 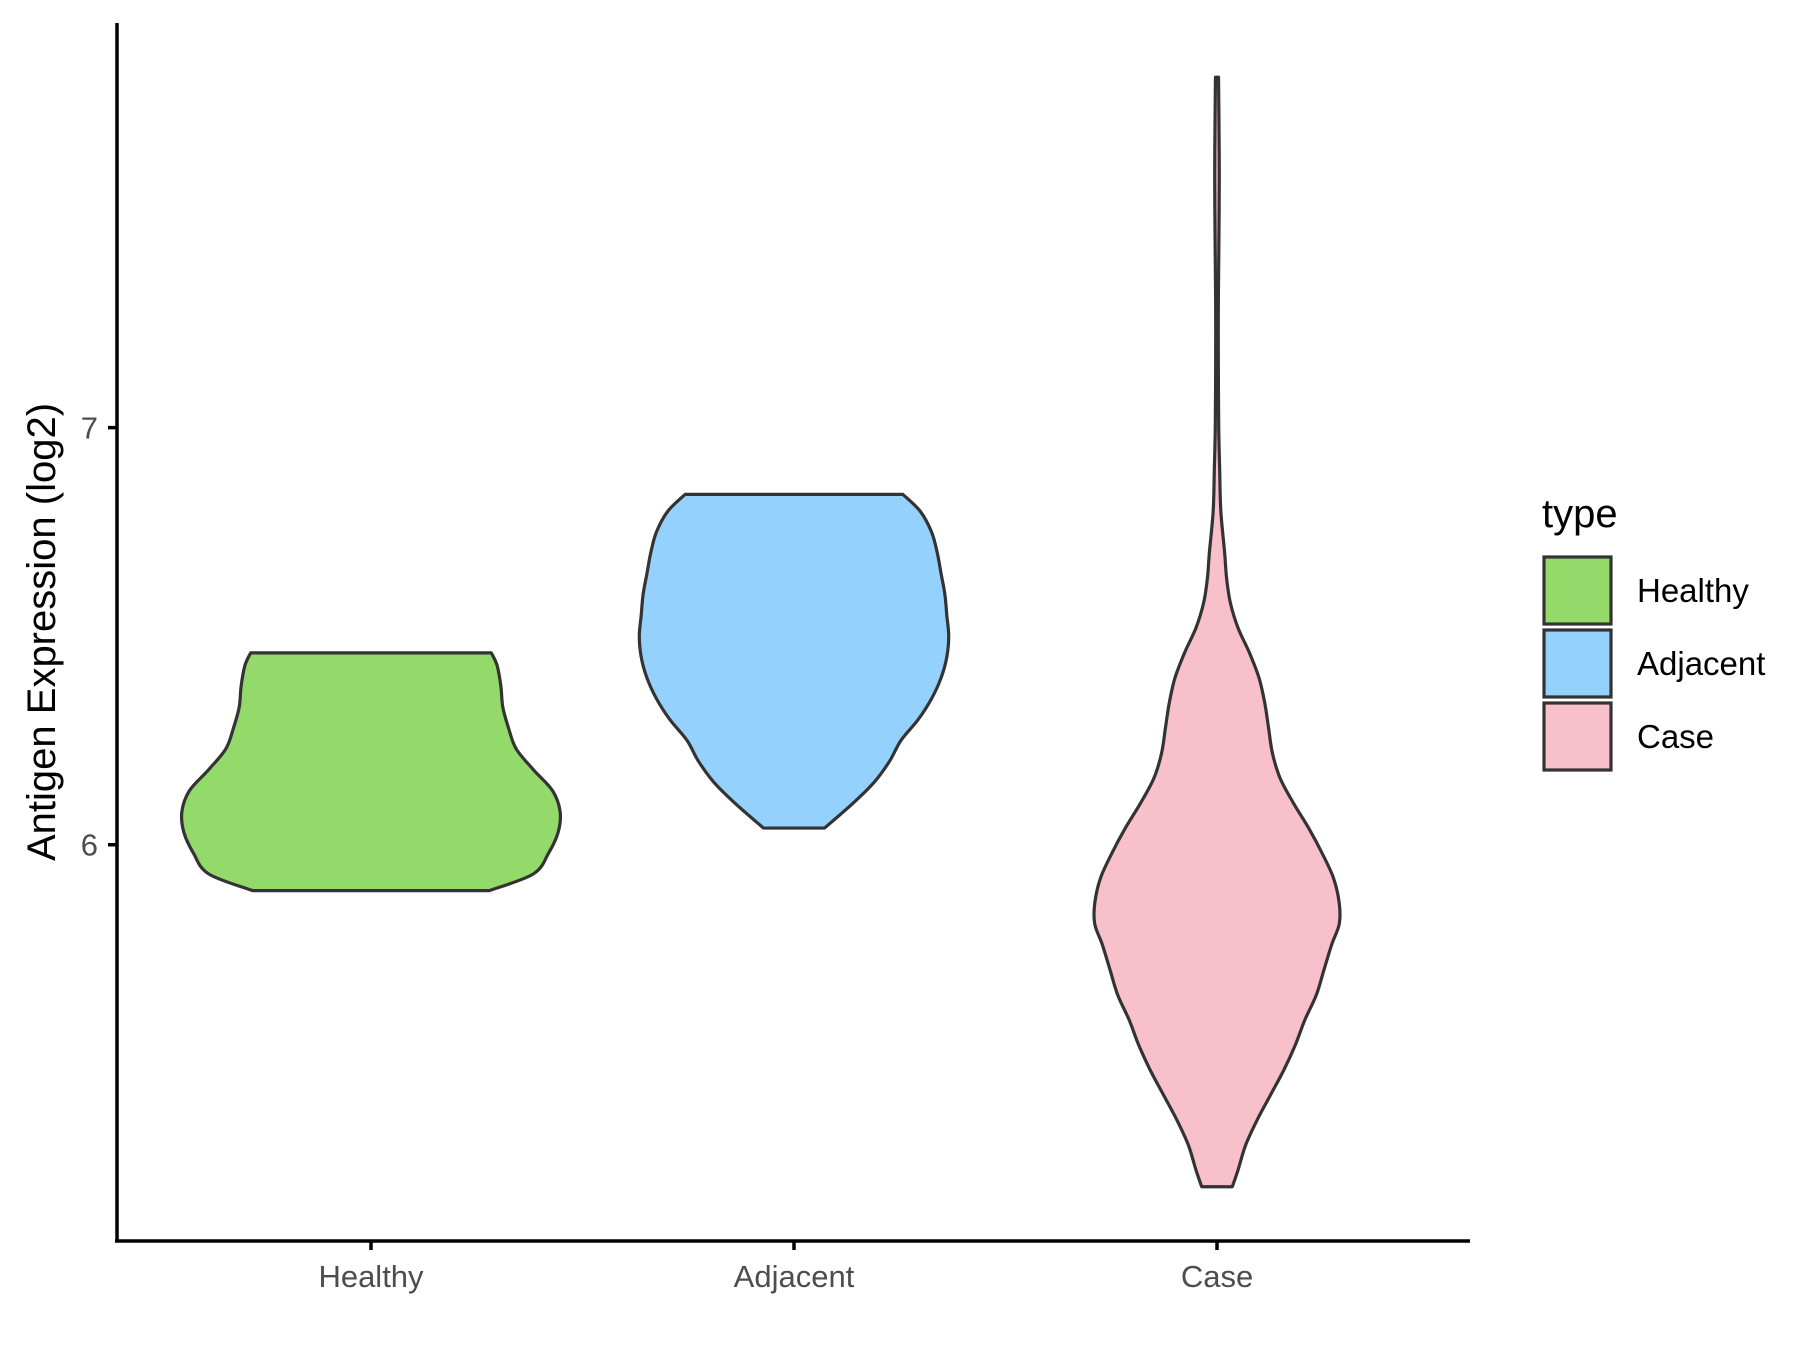 What do you see at coordinates (89, 845) in the screenshot?
I see `y-tick-label: 6` at bounding box center [89, 845].